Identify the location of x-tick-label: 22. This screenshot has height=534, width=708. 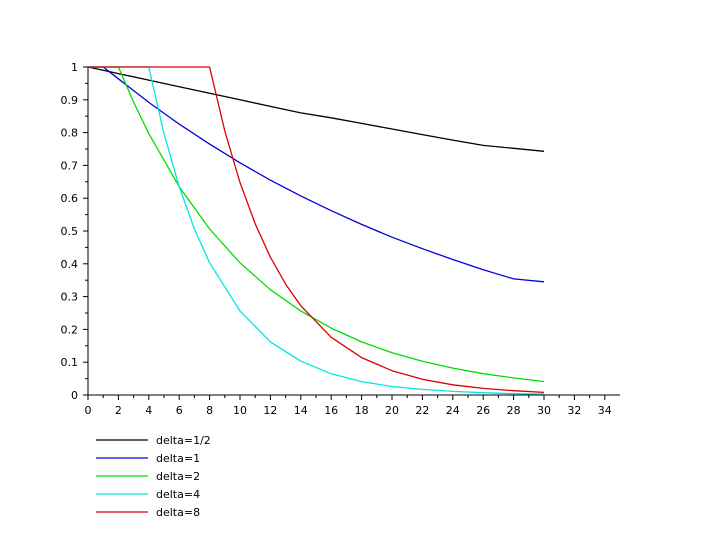
(422, 410).